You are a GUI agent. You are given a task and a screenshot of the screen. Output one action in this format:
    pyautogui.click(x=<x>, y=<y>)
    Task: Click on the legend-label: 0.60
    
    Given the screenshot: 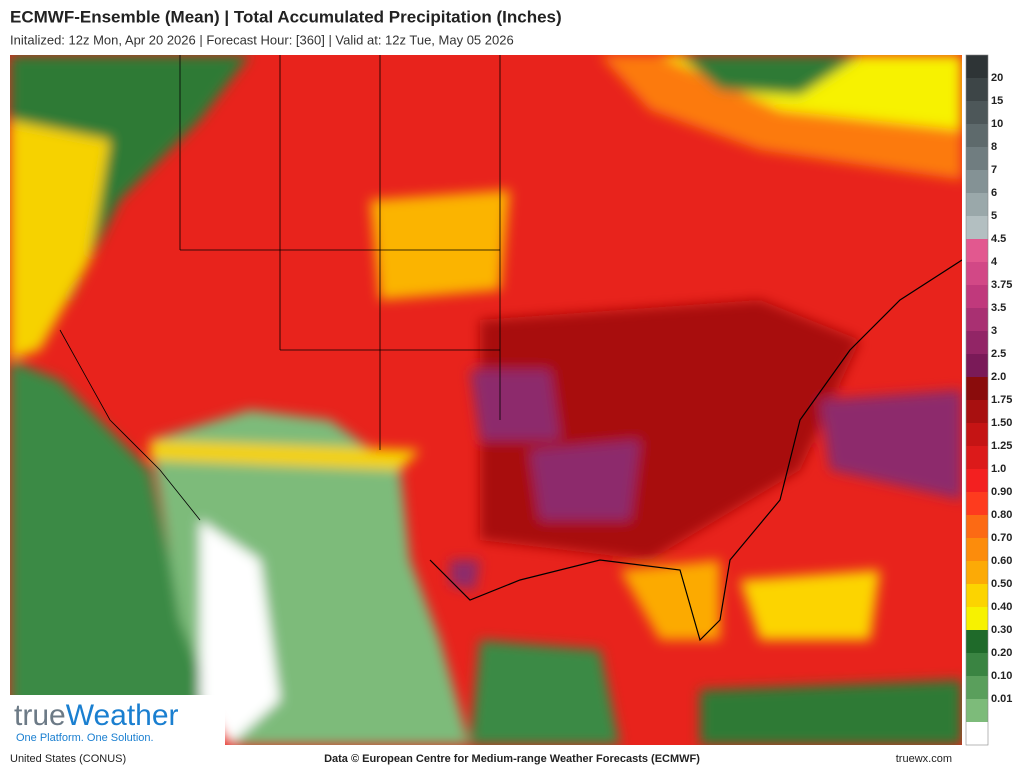 What is the action you would take?
    pyautogui.click(x=1001, y=561)
    